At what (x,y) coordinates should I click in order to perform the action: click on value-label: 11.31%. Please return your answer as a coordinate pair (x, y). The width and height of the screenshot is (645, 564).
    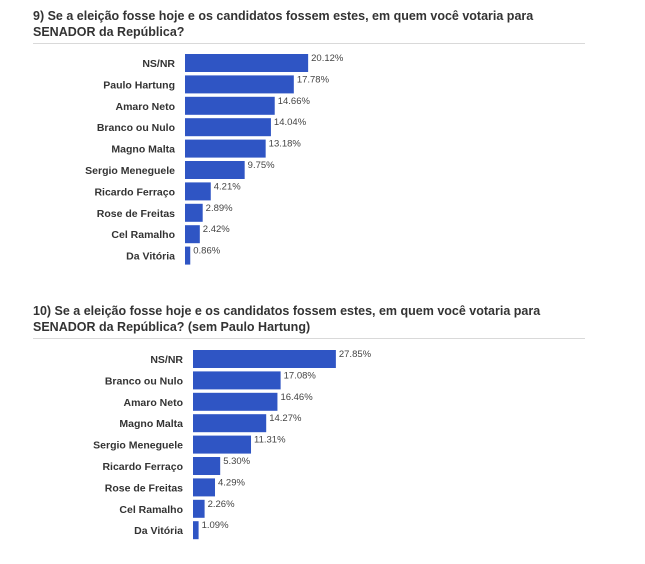
    Looking at the image, I should click on (270, 440).